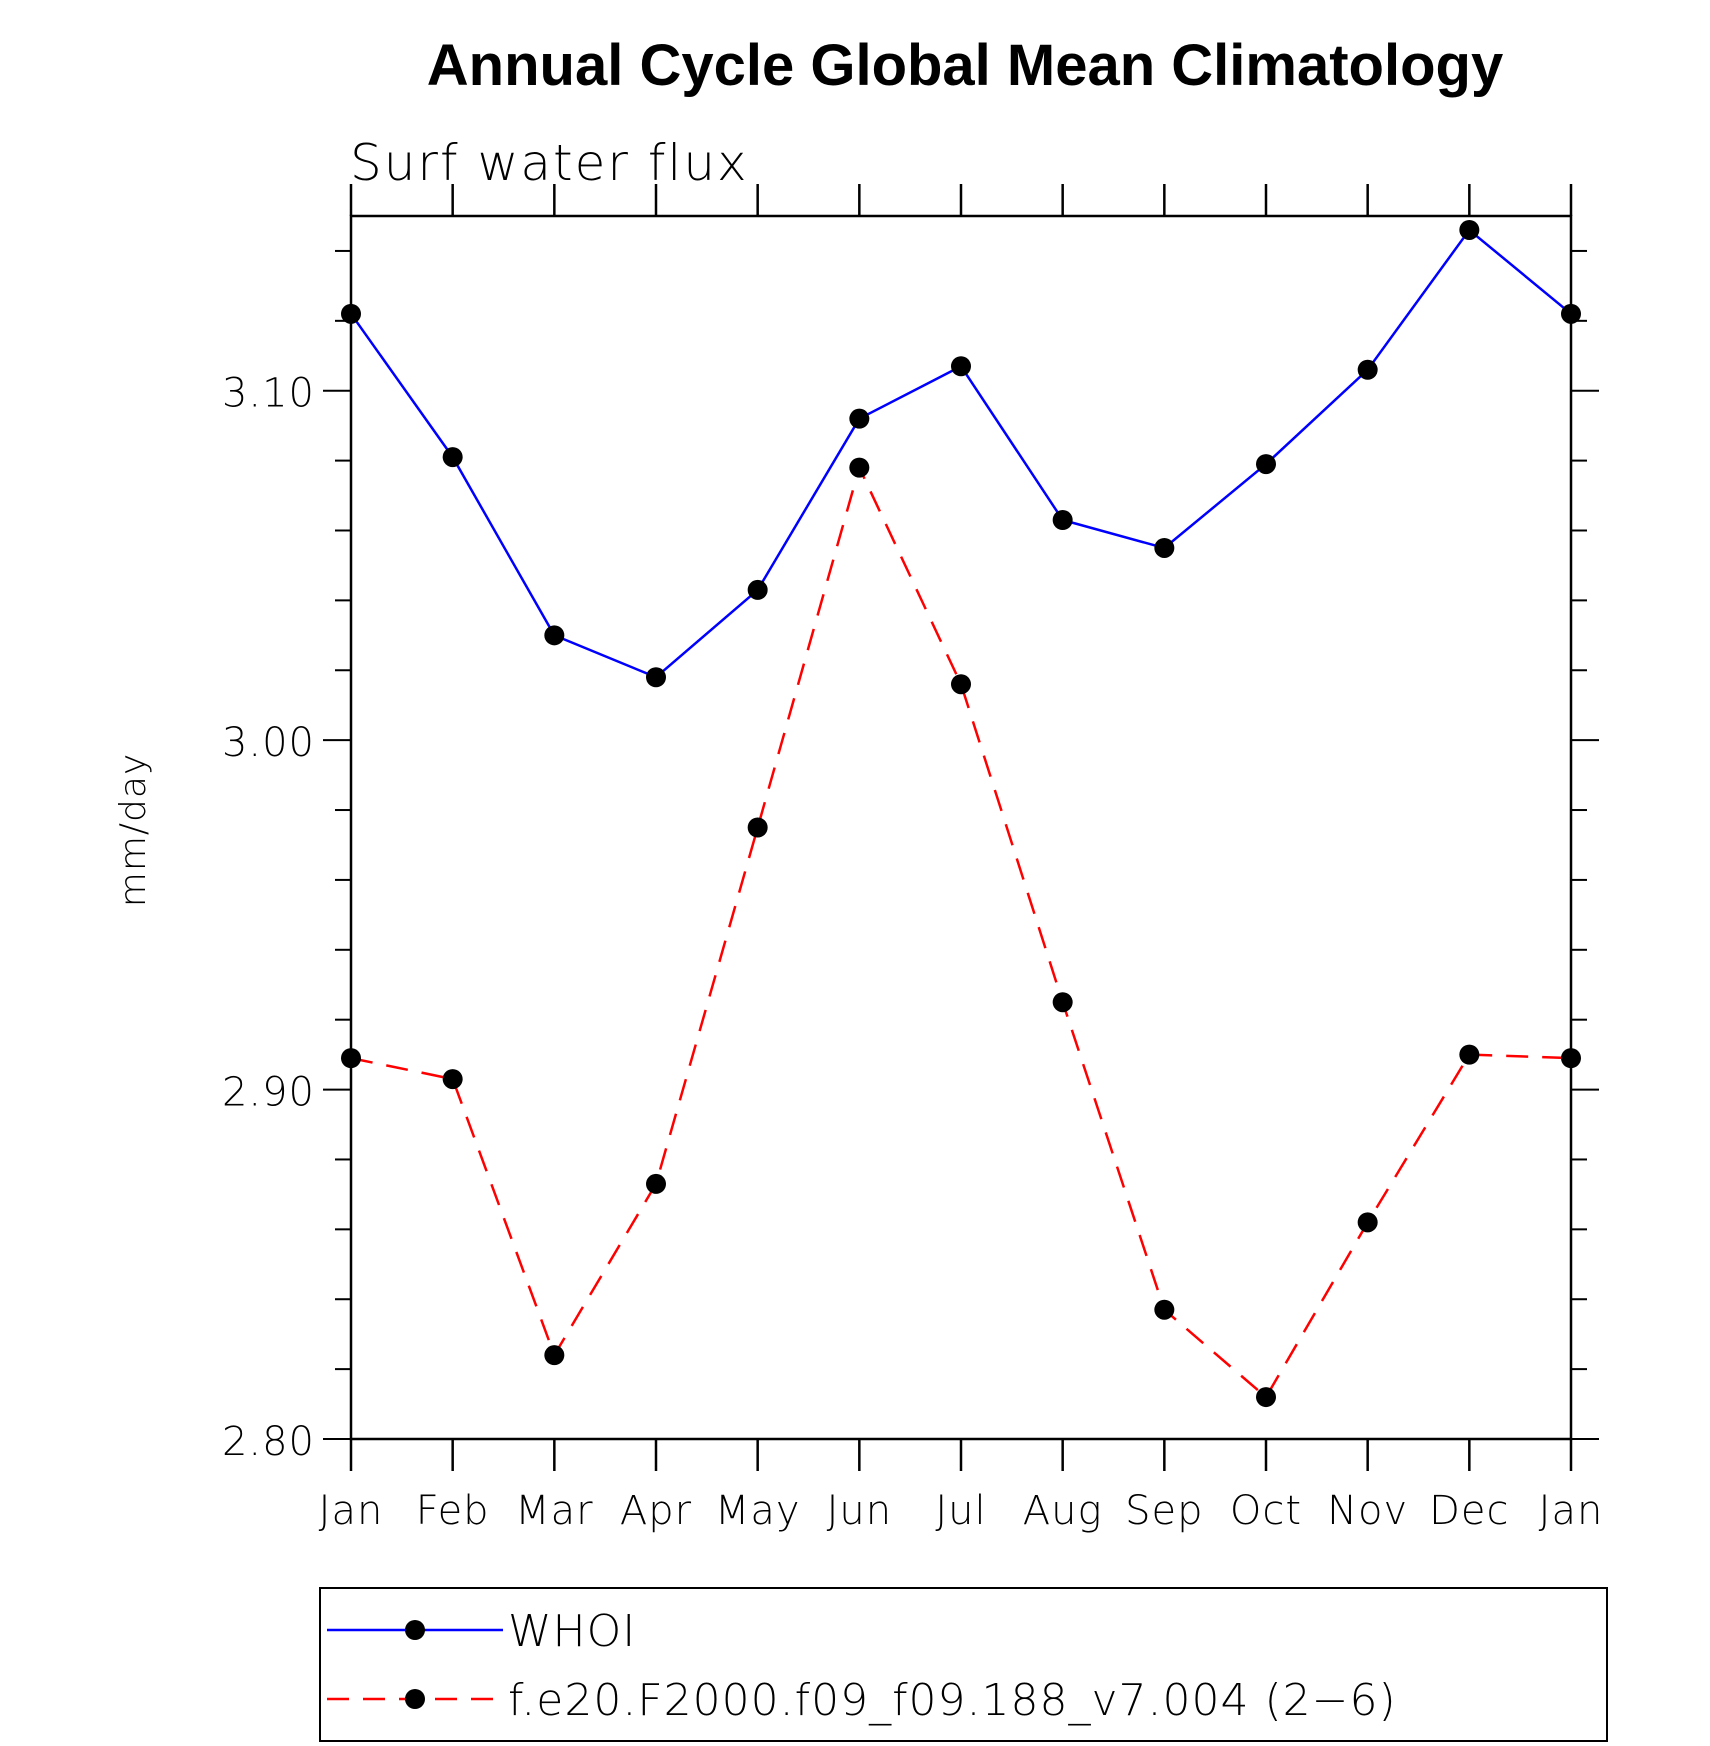 This screenshot has height=1746, width=1710. I want to click on legend-marker-model, so click(415, 1699).